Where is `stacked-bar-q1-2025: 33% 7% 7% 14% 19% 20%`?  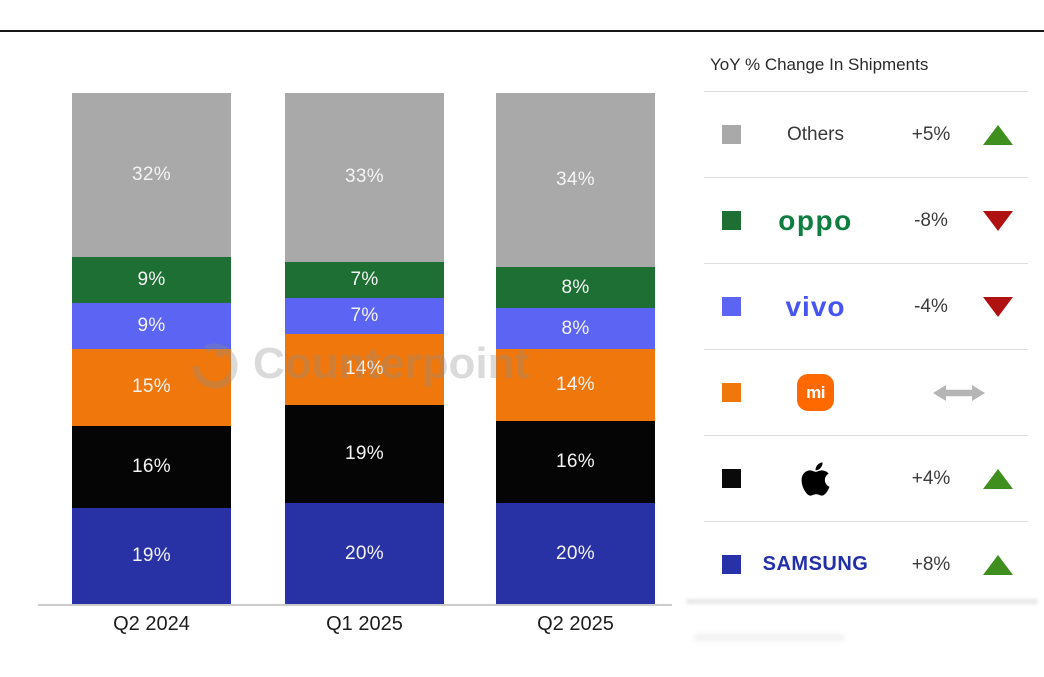 stacked-bar-q1-2025: 33% 7% 7% 14% 19% 20% is located at coordinates (364, 349).